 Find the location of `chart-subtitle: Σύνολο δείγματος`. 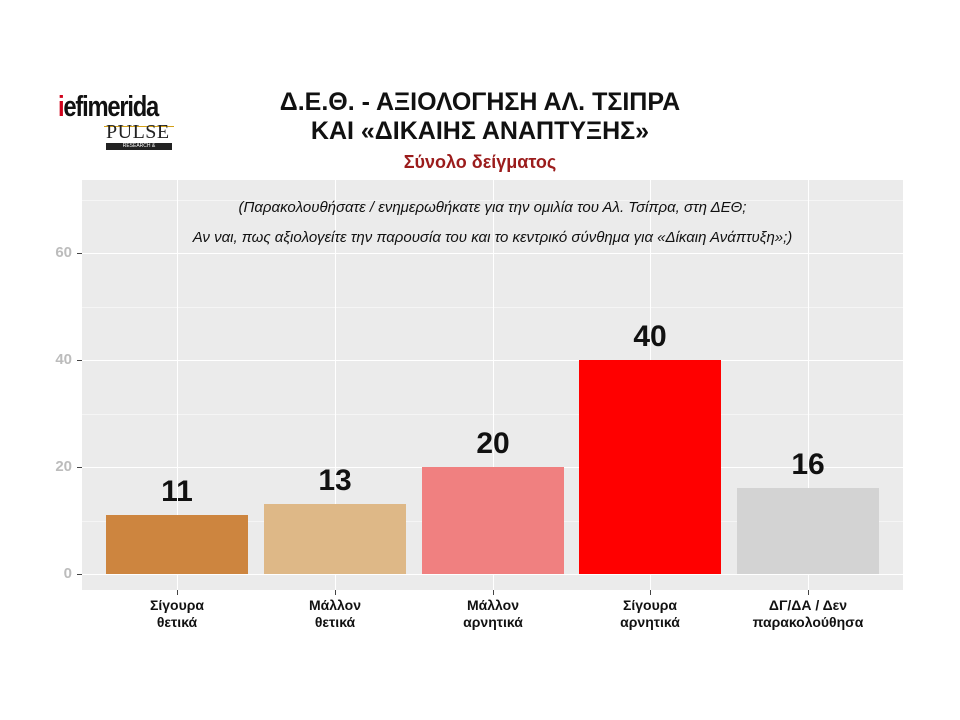

chart-subtitle: Σύνολο δείγματος is located at coordinates (480, 162).